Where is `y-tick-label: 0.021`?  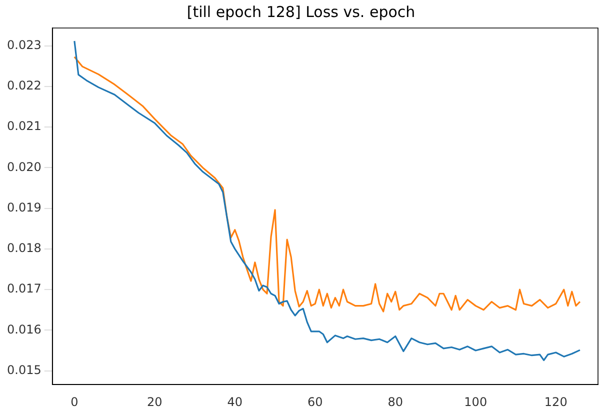
y-tick-label: 0.021 is located at coordinates (24, 126).